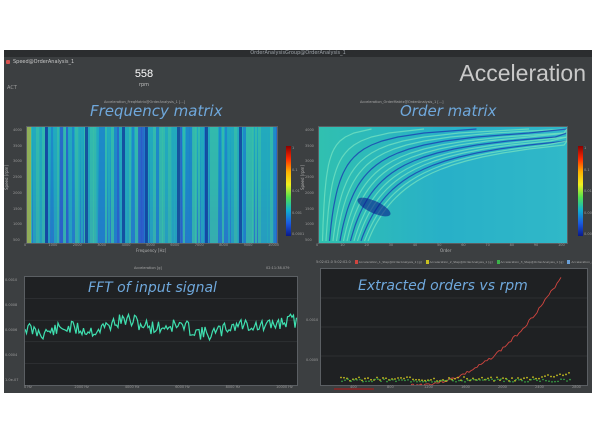 The height and width of the screenshot is (445, 594). What do you see at coordinates (44, 62) in the screenshot?
I see `speed-indicator-label: Speed@OrderAnalysis_1` at bounding box center [44, 62].